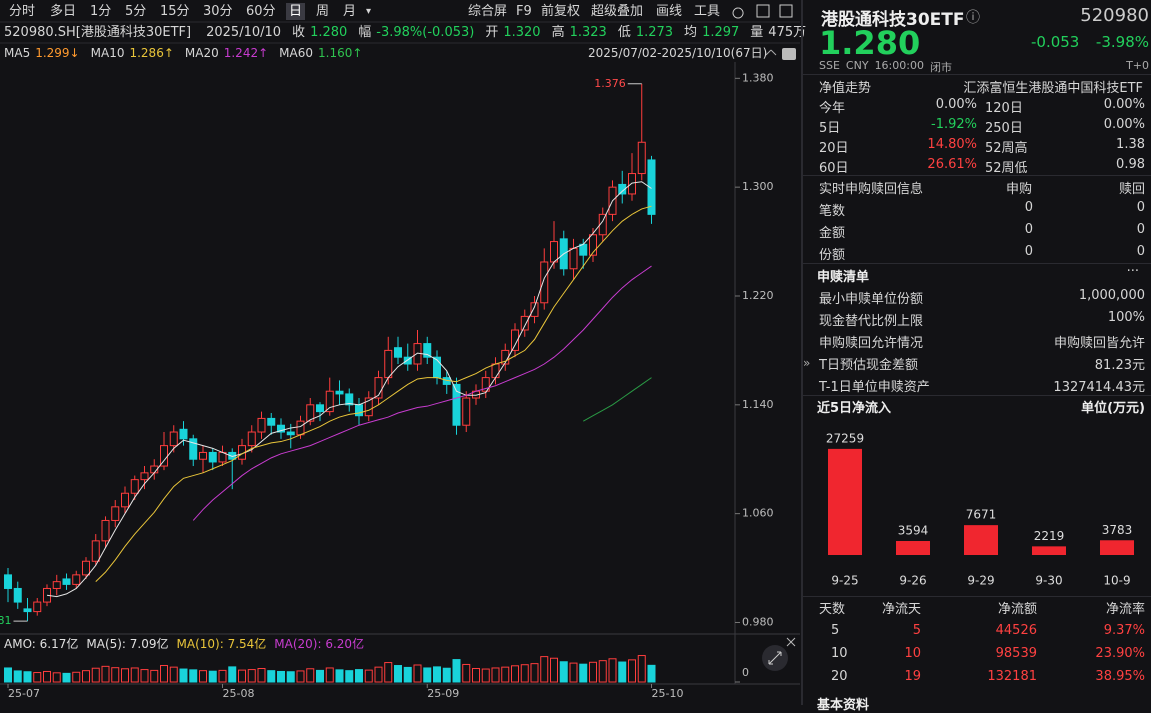  Describe the element at coordinates (488, 11) in the screenshot. I see `tool-button: 综合屏` at that location.